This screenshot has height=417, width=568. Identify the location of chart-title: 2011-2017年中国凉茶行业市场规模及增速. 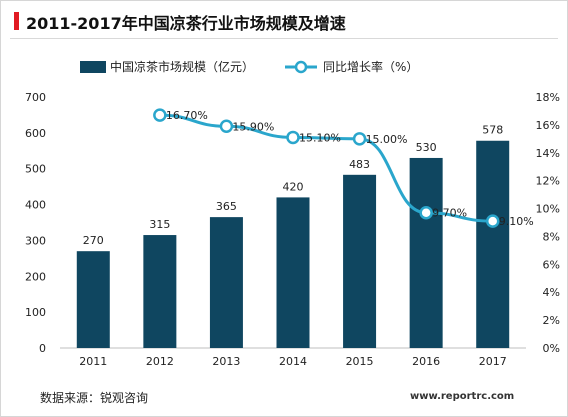
(186, 23).